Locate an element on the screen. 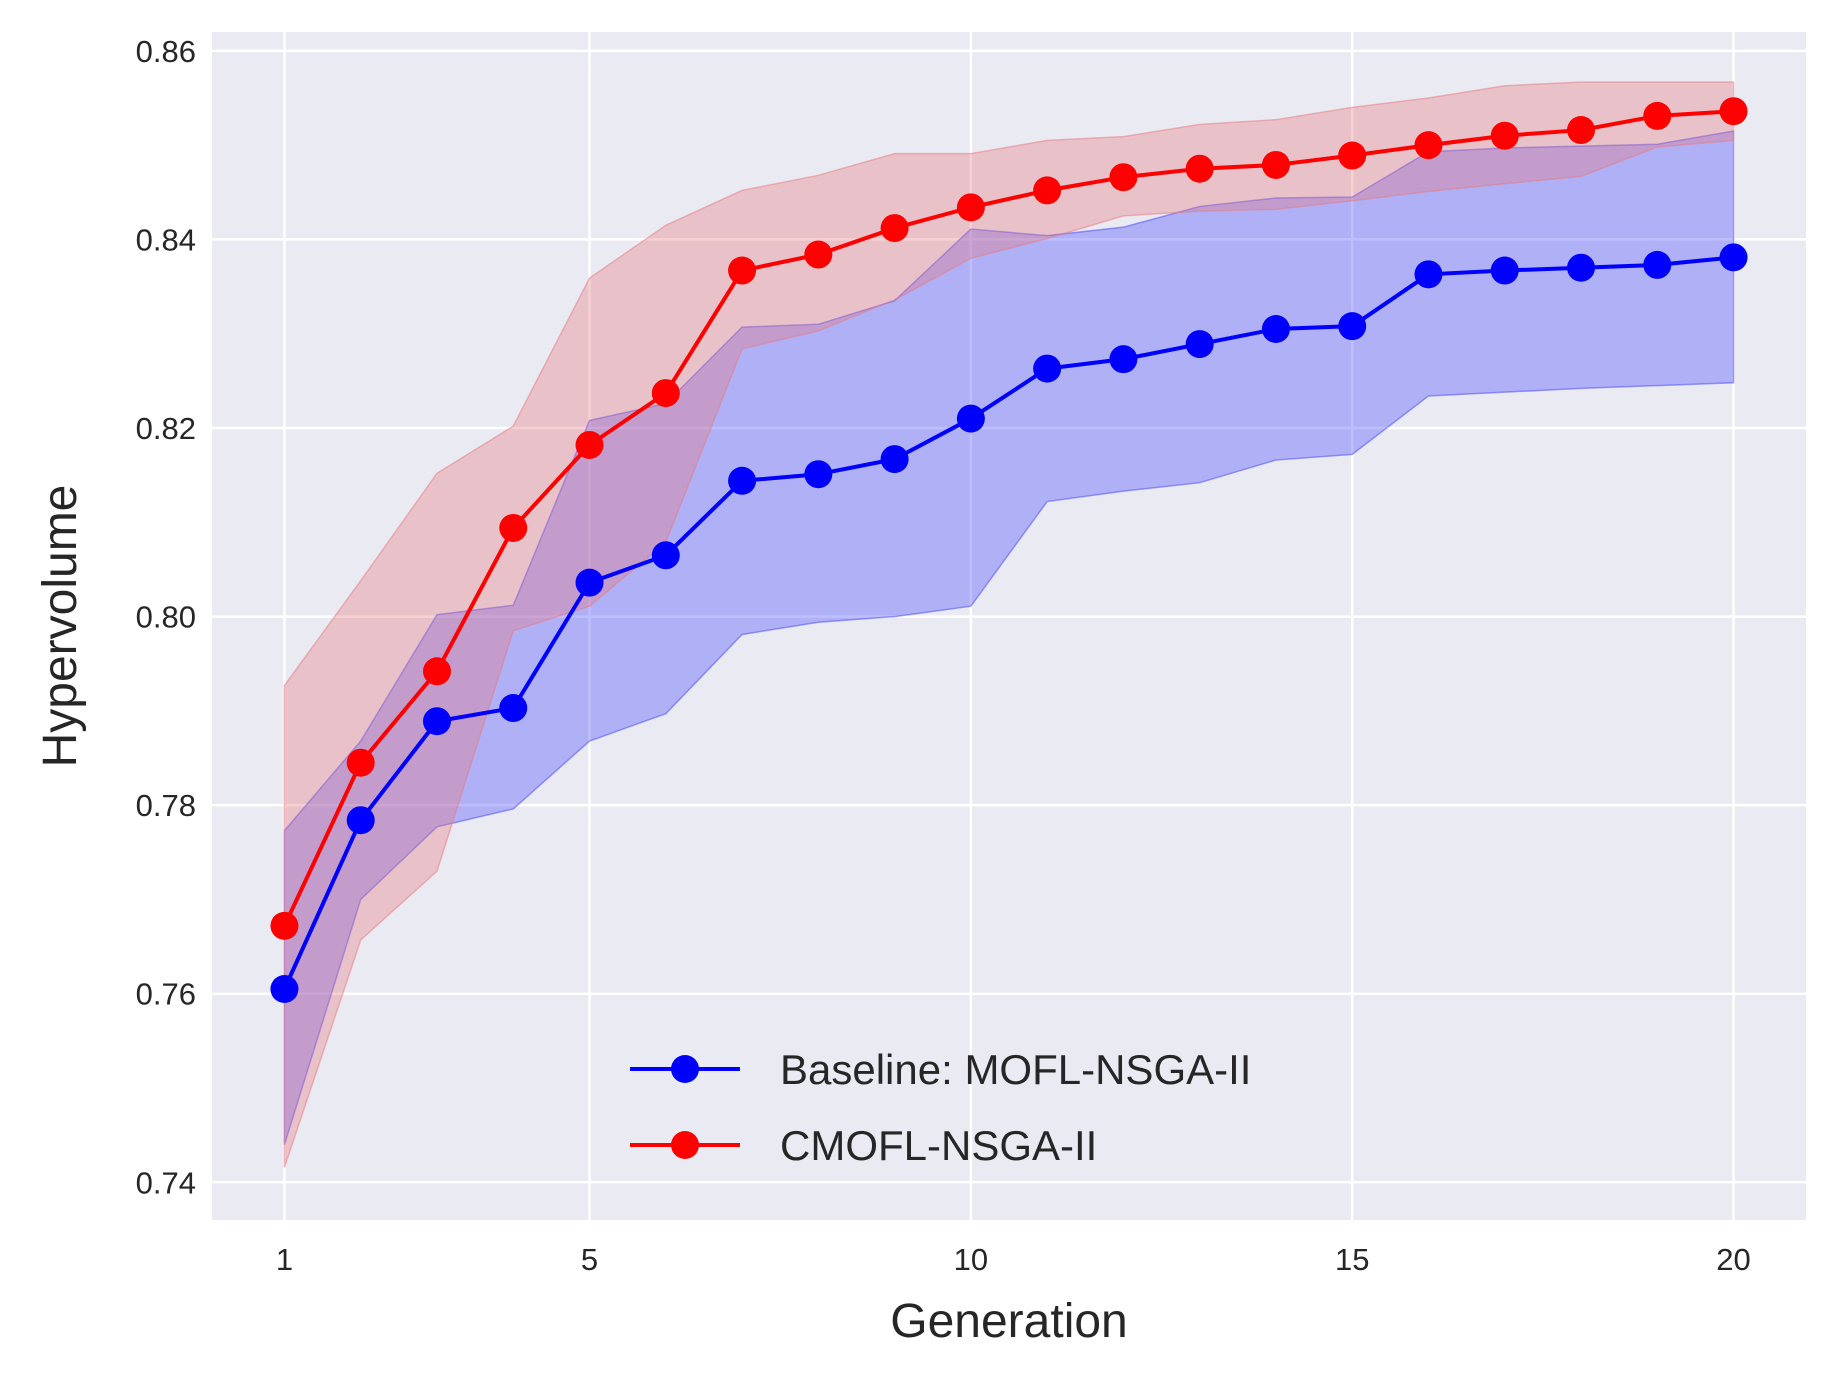 The height and width of the screenshot is (1377, 1828). x-tick-label: 1 is located at coordinates (284, 1259).